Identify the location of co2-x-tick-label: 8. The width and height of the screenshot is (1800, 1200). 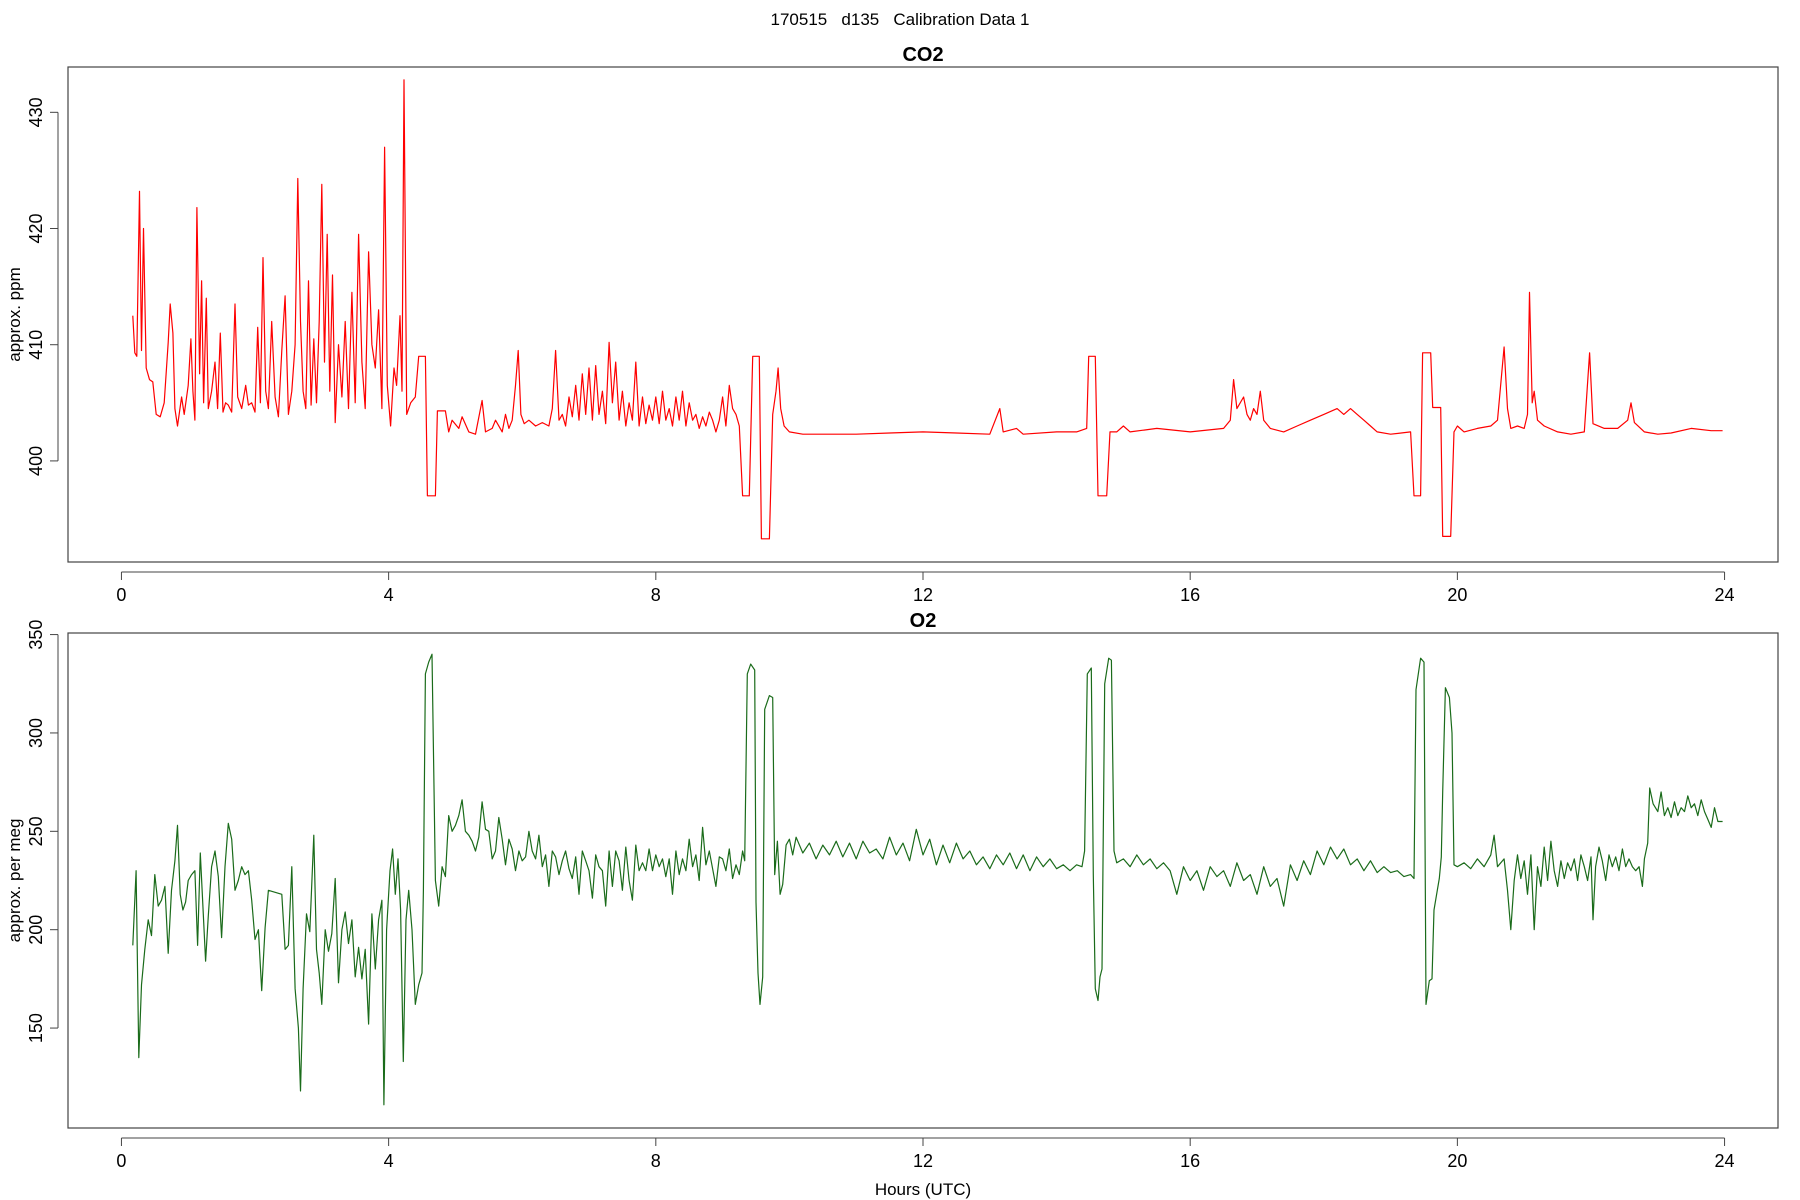
(656, 595).